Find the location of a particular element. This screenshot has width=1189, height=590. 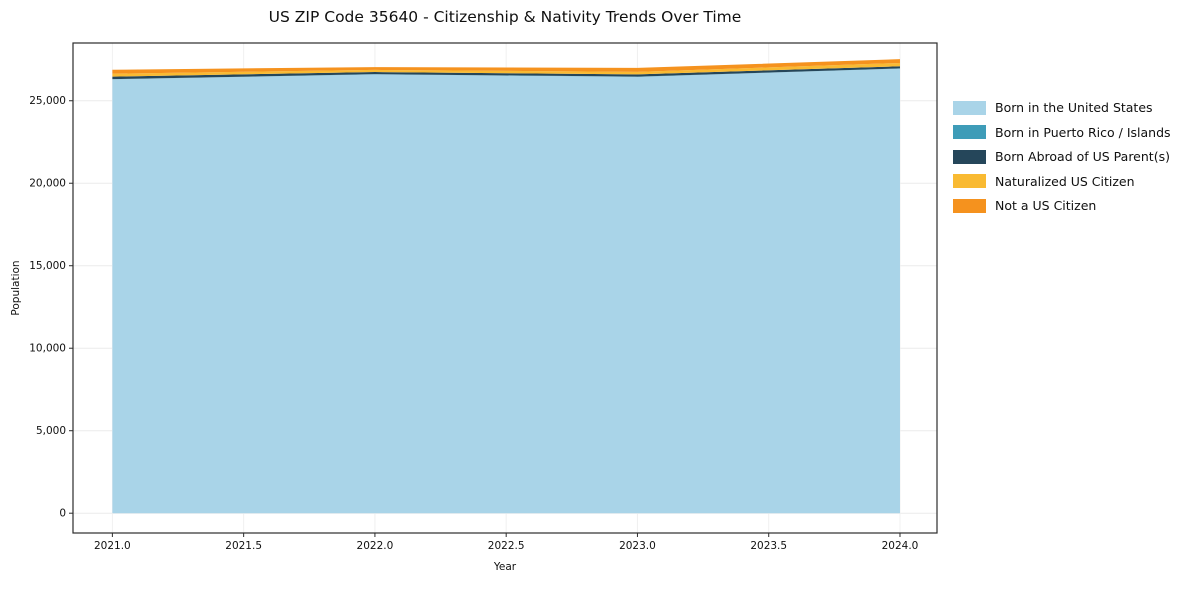

legend-item: Naturalized US Citizen is located at coordinates (1062, 181).